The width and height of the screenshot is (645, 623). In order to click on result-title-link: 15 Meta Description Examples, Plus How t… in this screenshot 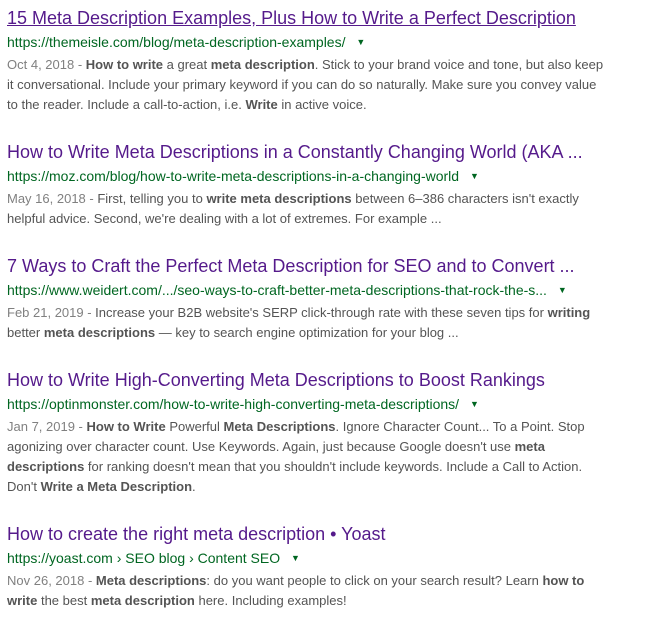, I will do `click(291, 18)`.